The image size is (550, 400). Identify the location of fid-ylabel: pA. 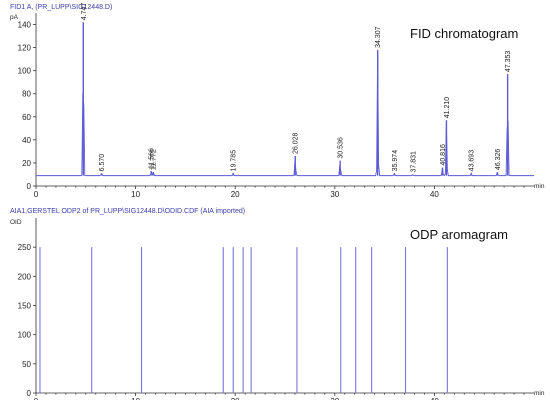
(14, 17).